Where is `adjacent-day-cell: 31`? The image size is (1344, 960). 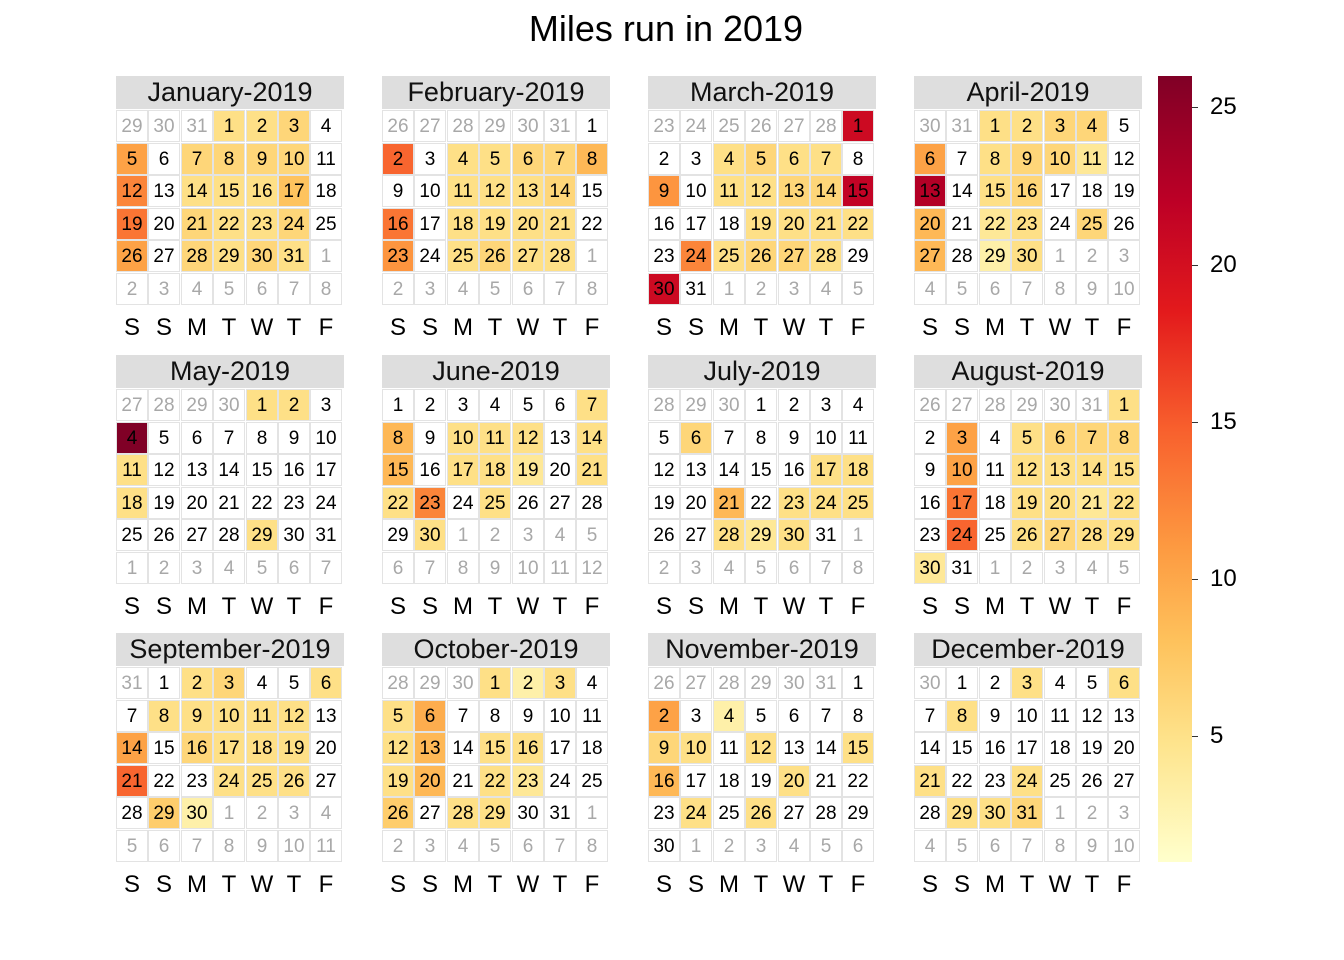 adjacent-day-cell: 31 is located at coordinates (962, 126).